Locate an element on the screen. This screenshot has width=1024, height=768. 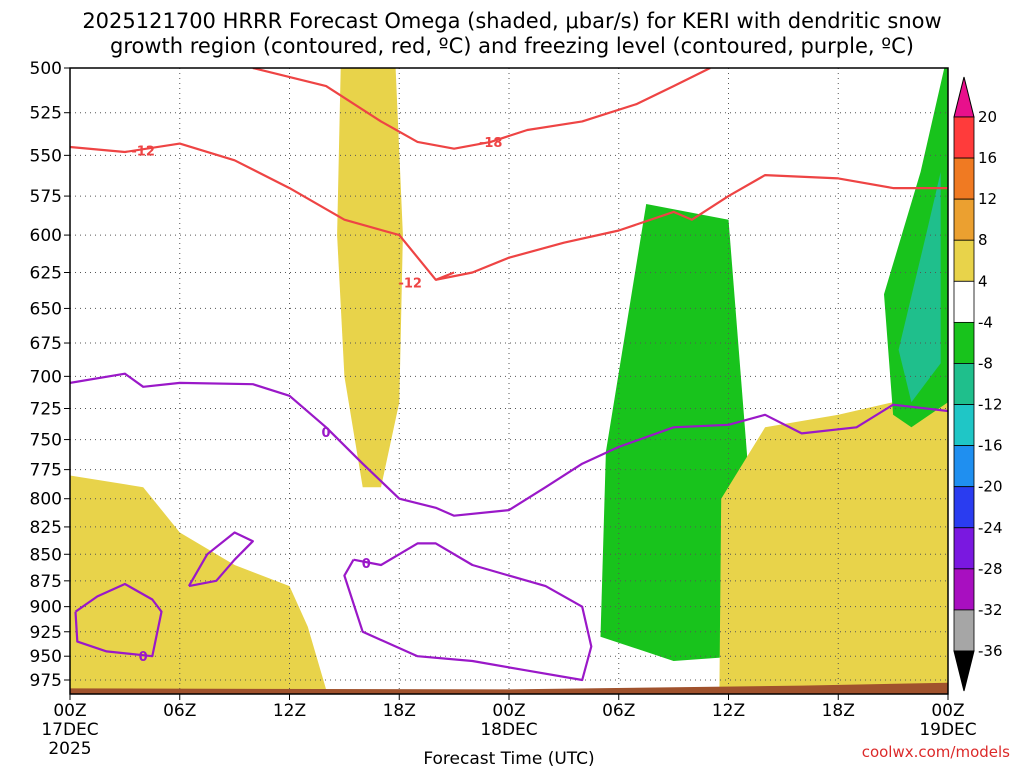
pressure-label-500: 500 is located at coordinates (46, 69).